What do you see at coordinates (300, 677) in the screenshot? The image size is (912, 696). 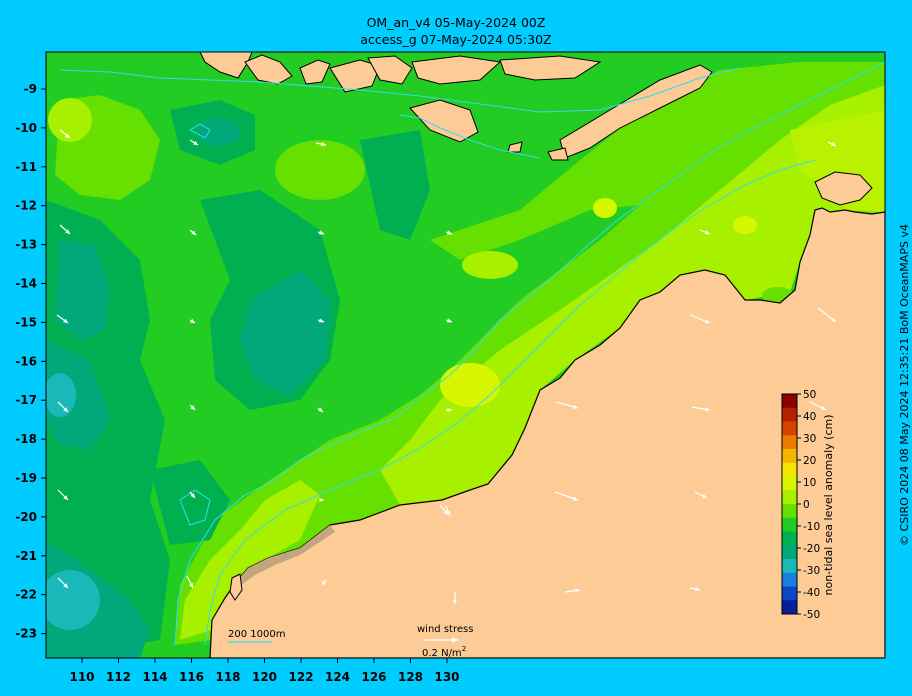 I see `lon-tick-label: 122` at bounding box center [300, 677].